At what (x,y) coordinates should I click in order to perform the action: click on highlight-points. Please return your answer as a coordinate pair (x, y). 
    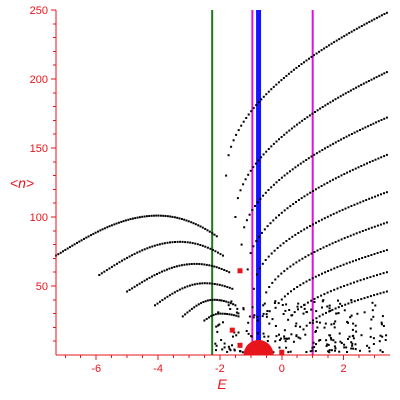
    Looking at the image, I should click on (257, 311).